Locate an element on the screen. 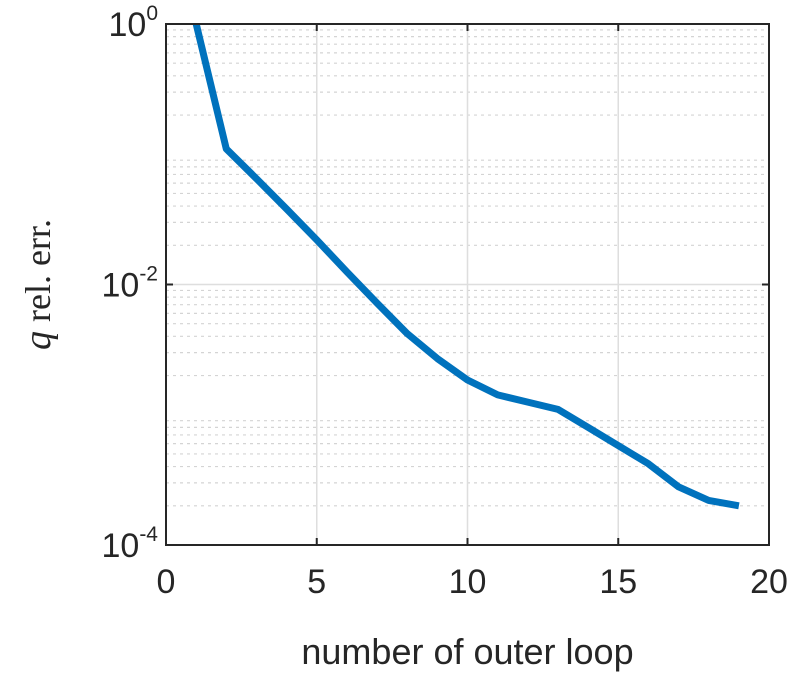 The height and width of the screenshot is (676, 793). y-tick-label: 10⁻⁴ is located at coordinates (129, 544).